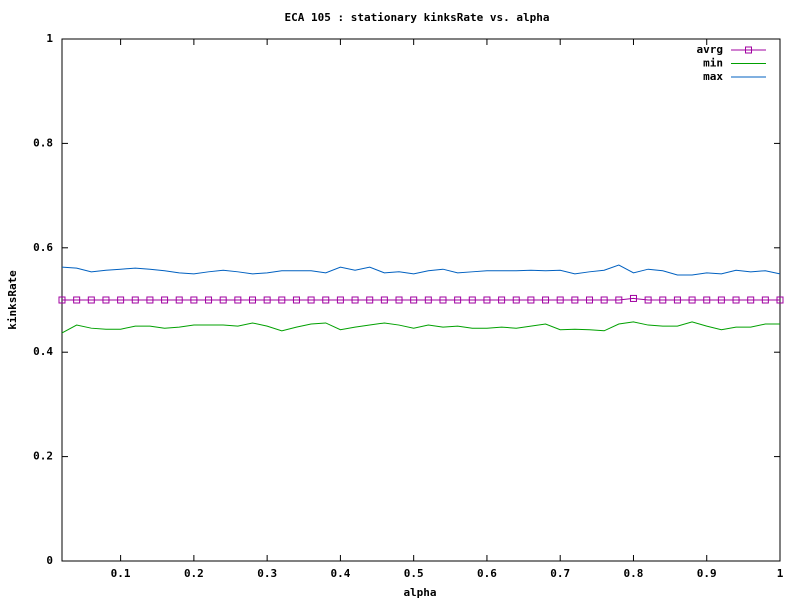 This screenshot has width=800, height=600. What do you see at coordinates (49, 560) in the screenshot?
I see `y-tick-label: 0` at bounding box center [49, 560].